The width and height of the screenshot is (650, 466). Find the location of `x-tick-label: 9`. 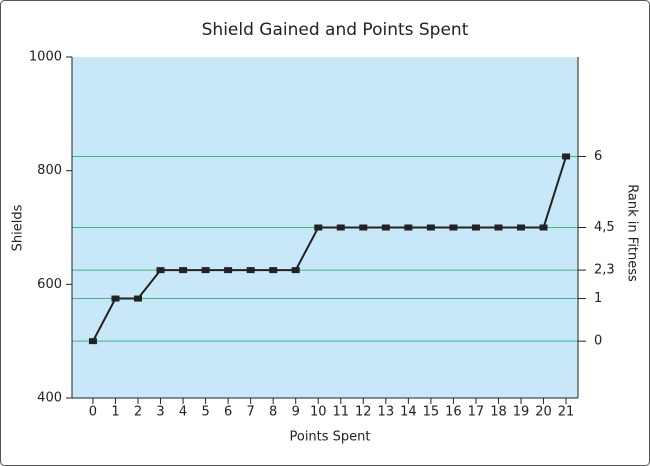

x-tick-label: 9 is located at coordinates (296, 412).